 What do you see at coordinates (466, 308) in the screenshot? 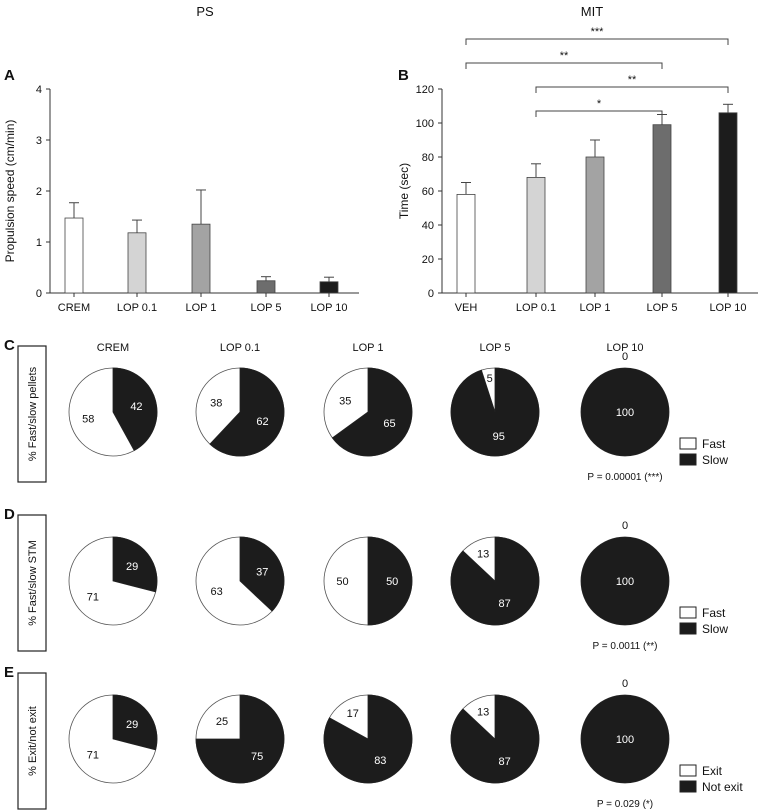
I see `x-tick-label: VEH` at bounding box center [466, 308].